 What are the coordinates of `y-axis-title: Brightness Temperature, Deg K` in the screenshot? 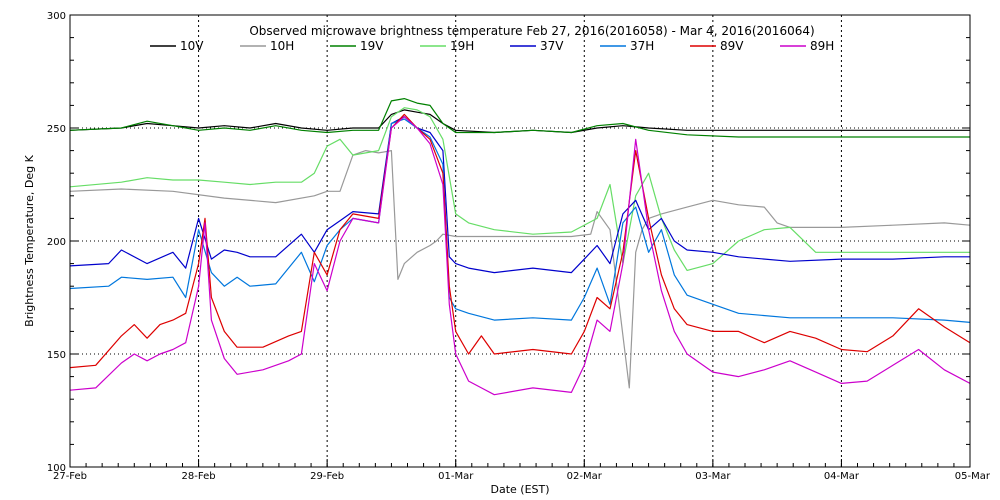 It's located at (29, 240).